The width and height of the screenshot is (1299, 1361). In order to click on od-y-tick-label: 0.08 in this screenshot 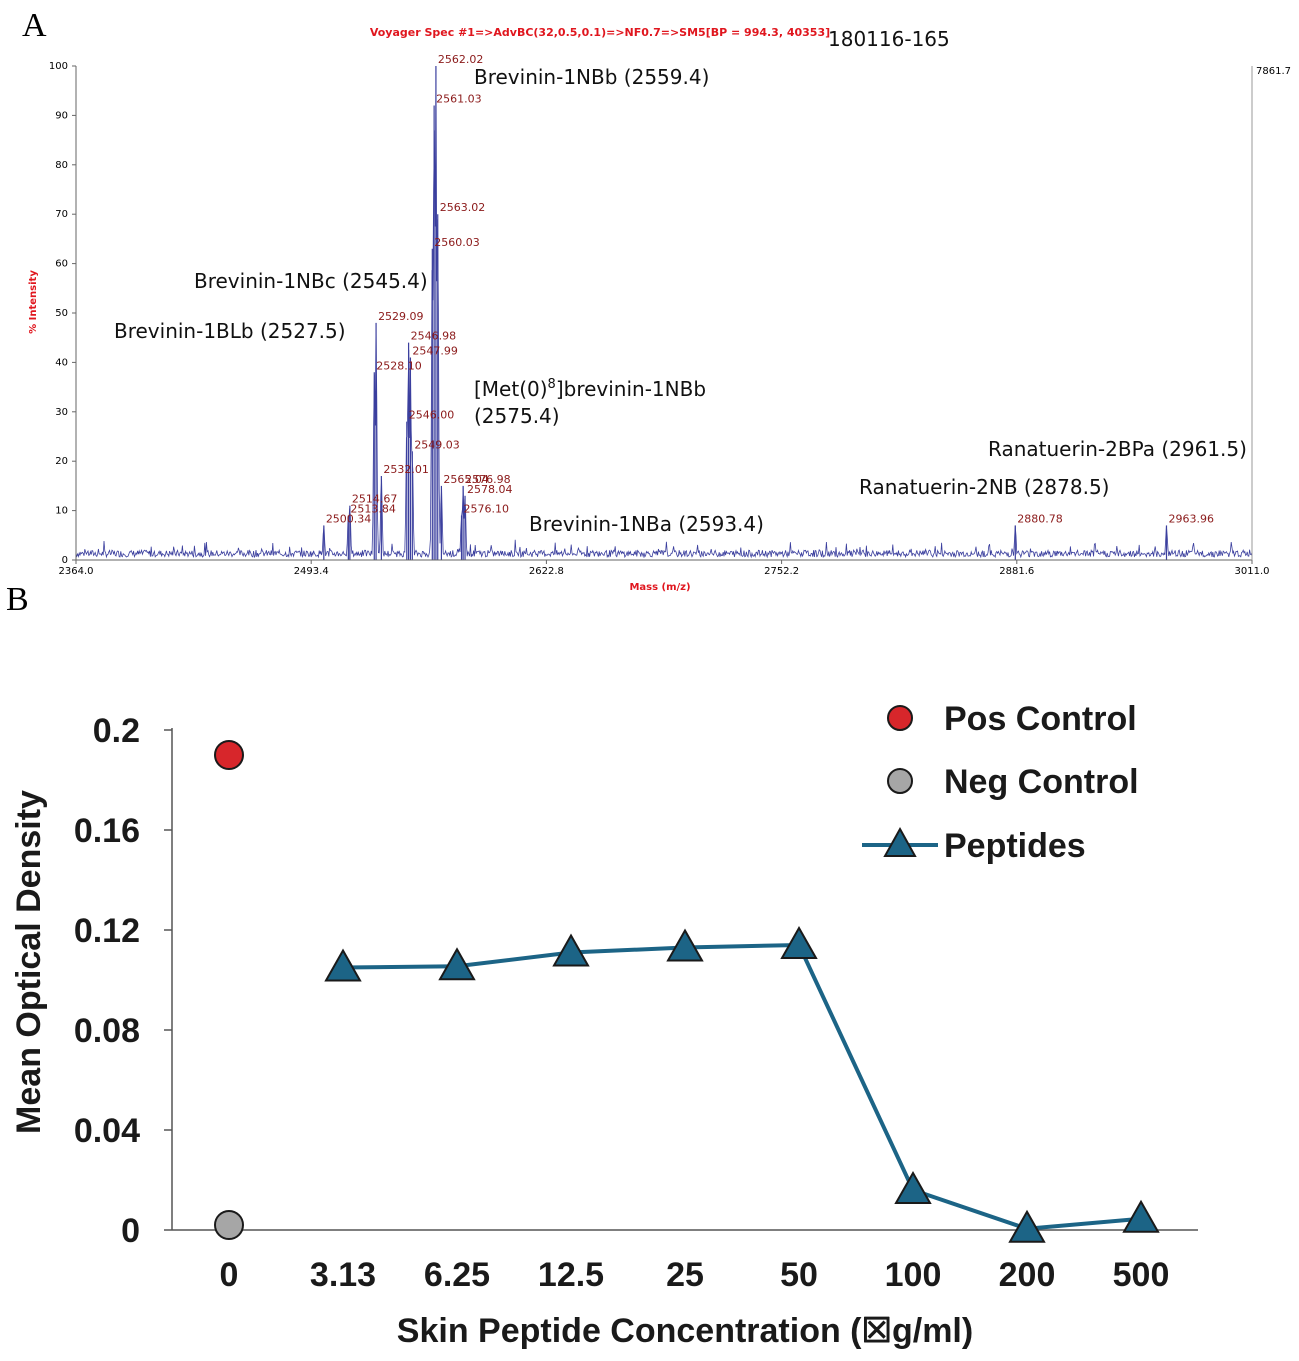, I will do `click(107, 1031)`.